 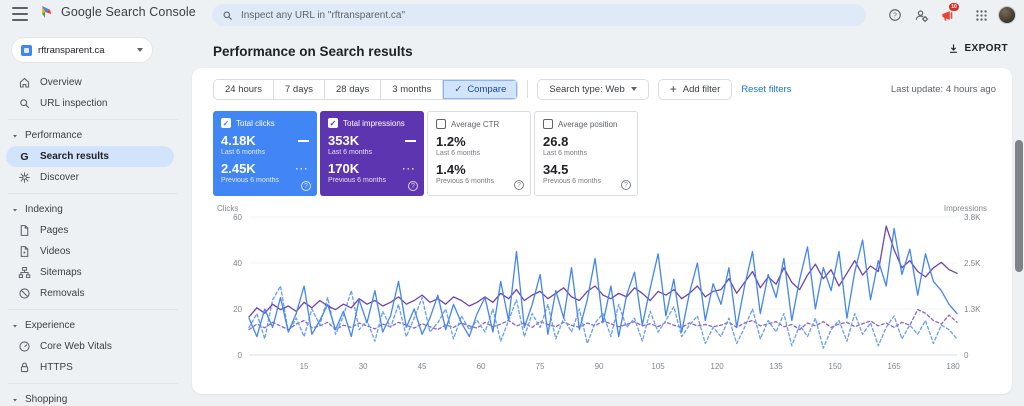 I want to click on sidebar-item-videos: Videos, so click(x=95, y=251).